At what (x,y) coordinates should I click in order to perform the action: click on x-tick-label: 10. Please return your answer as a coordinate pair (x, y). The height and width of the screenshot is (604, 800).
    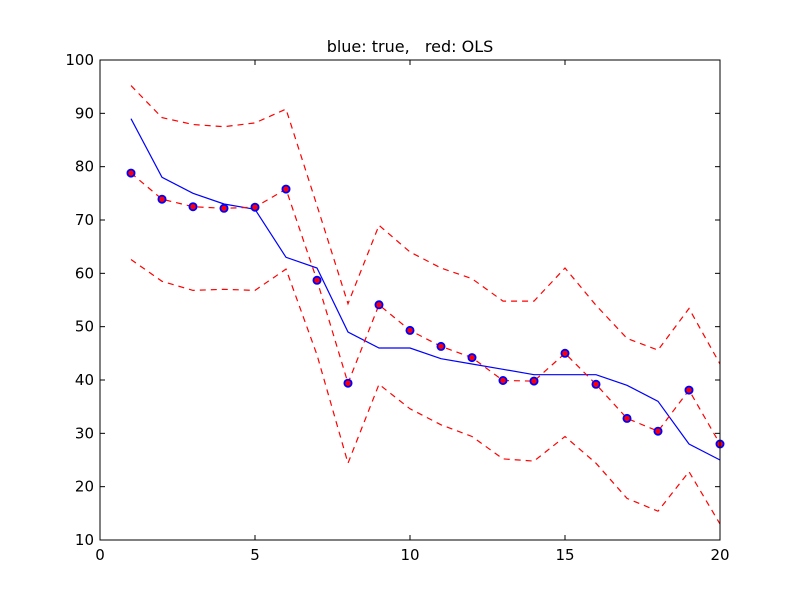
    Looking at the image, I should click on (409, 555).